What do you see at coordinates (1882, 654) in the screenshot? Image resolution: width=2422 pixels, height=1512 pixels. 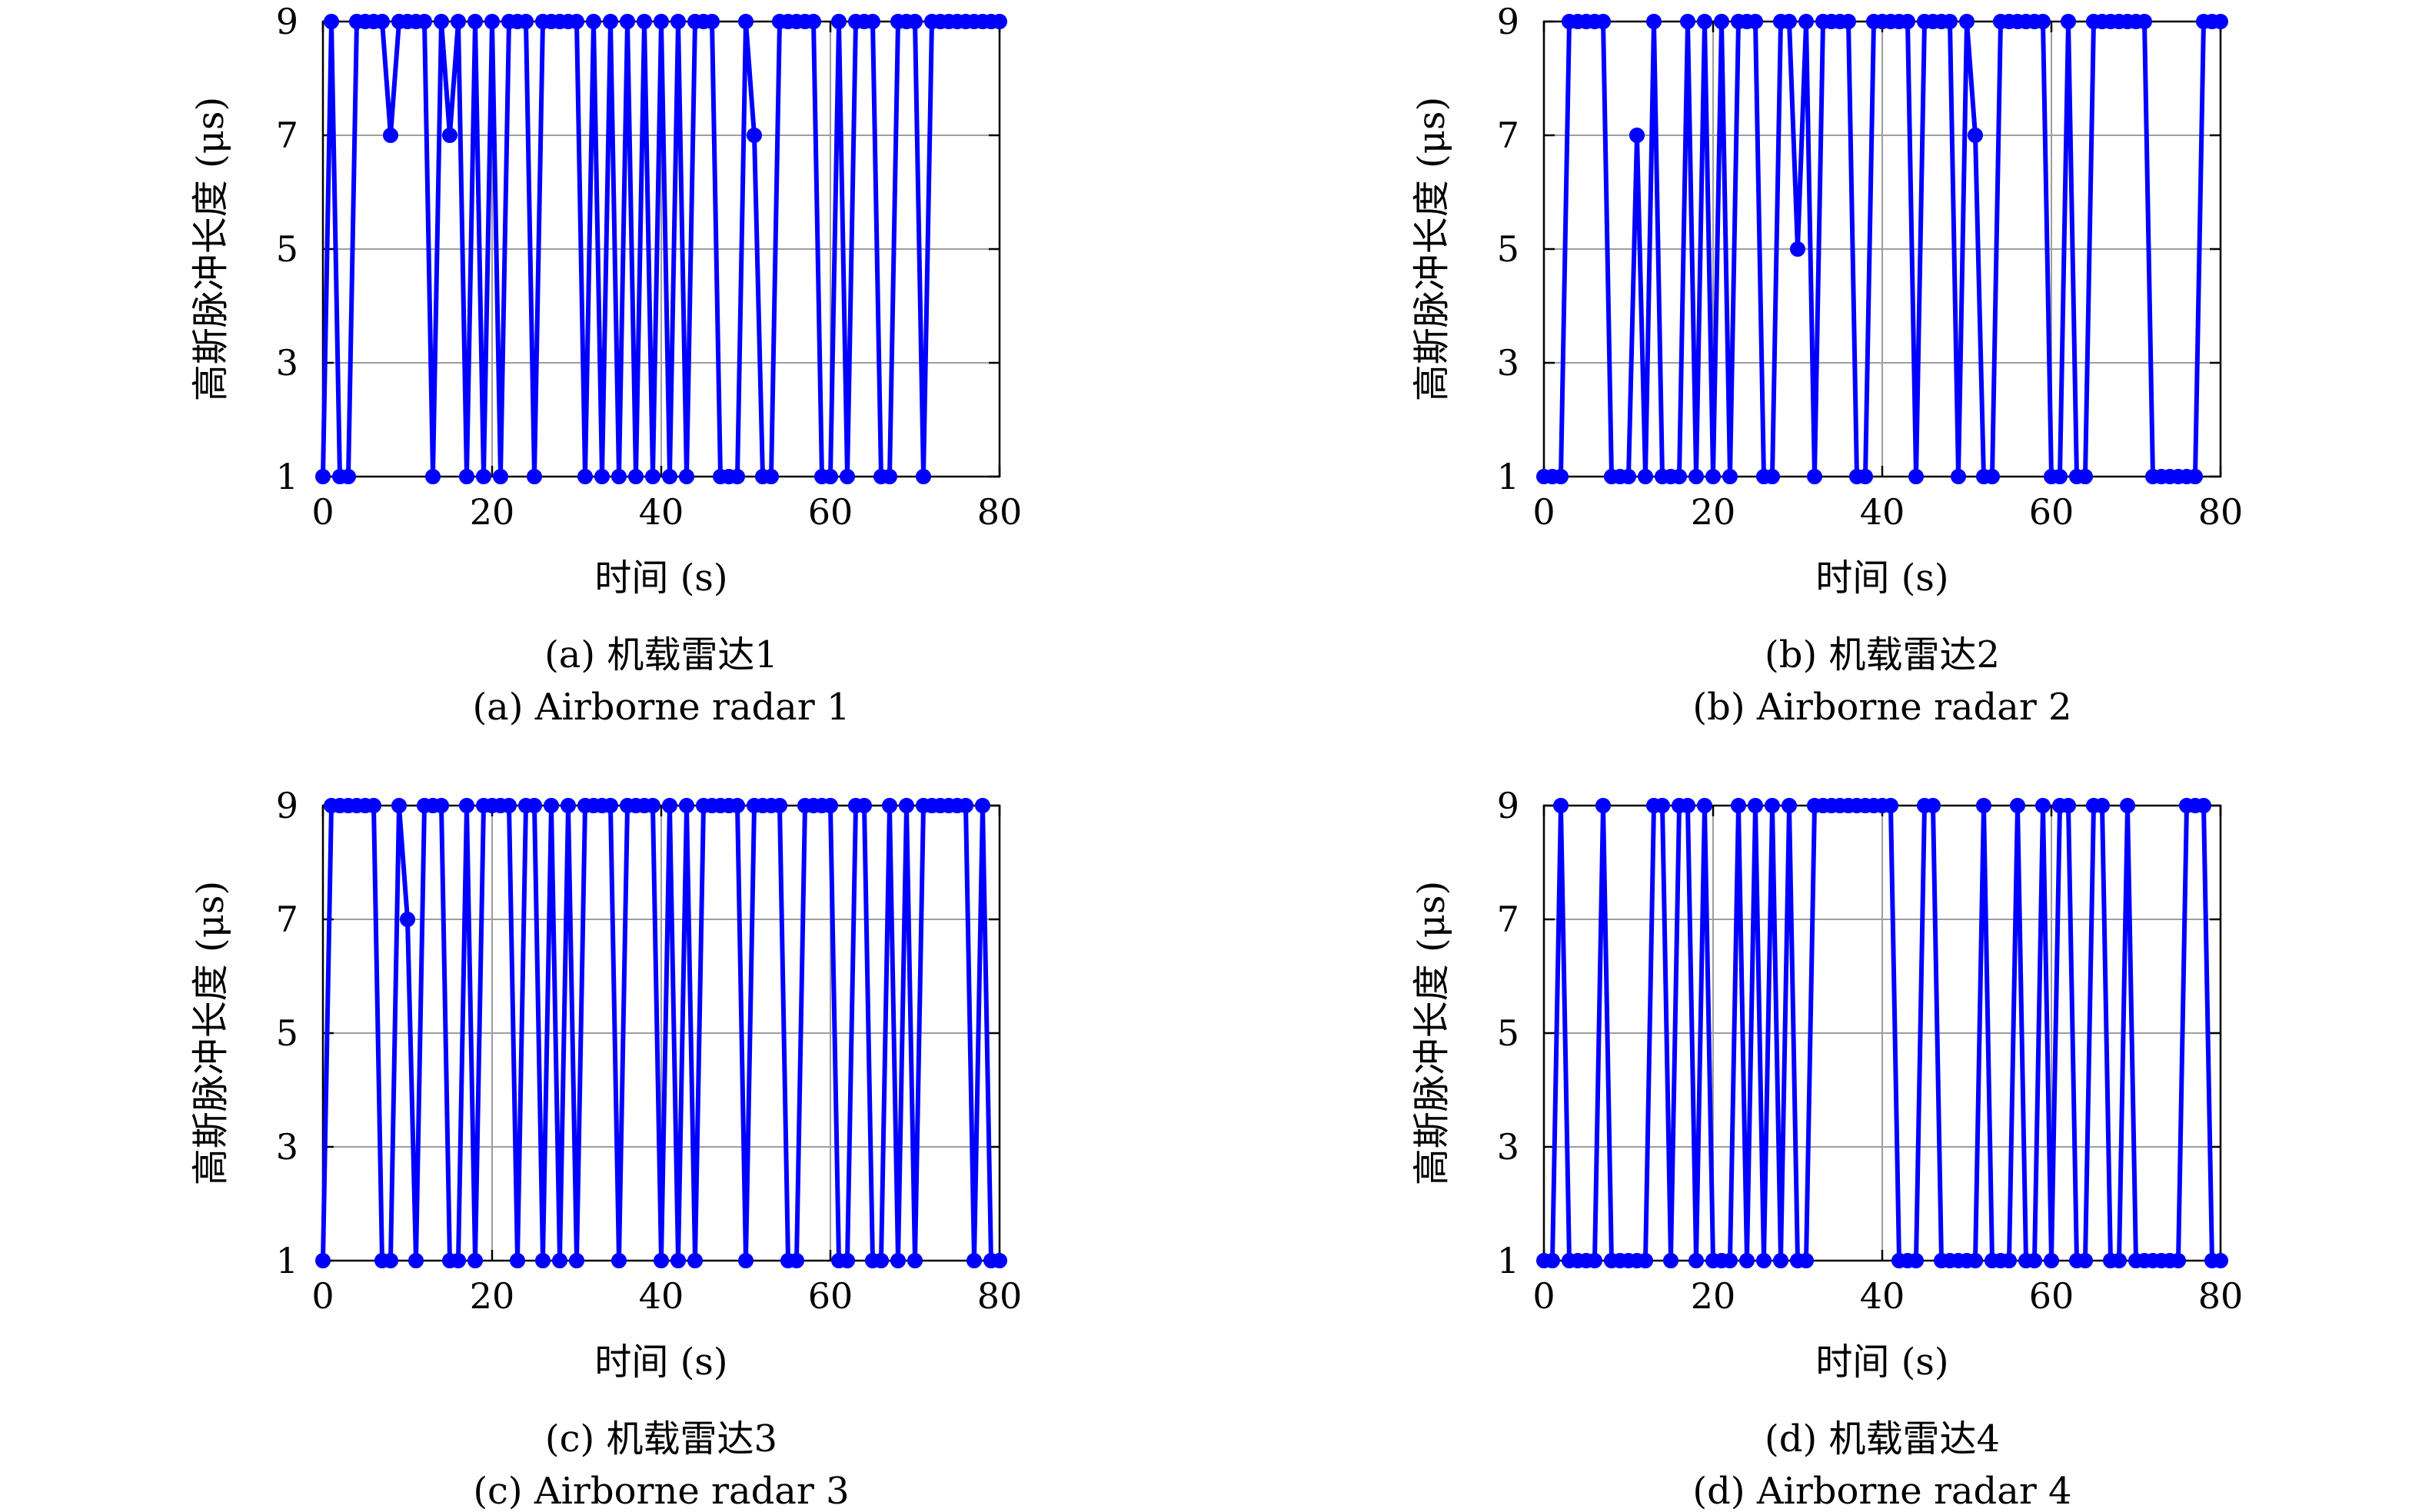 I see `caption-chinese: (b) 机载雷达2` at bounding box center [1882, 654].